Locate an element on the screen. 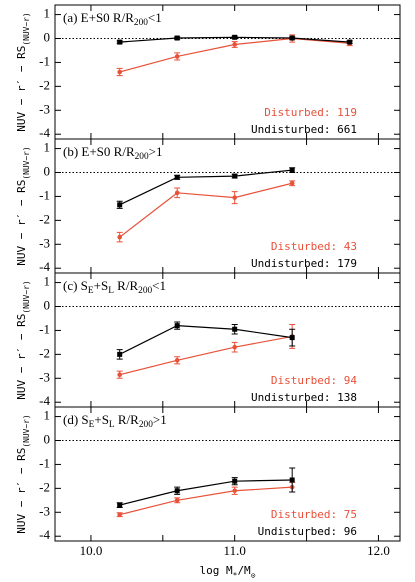  legend-entry: Undisturbed: 138 is located at coordinates (304, 397).